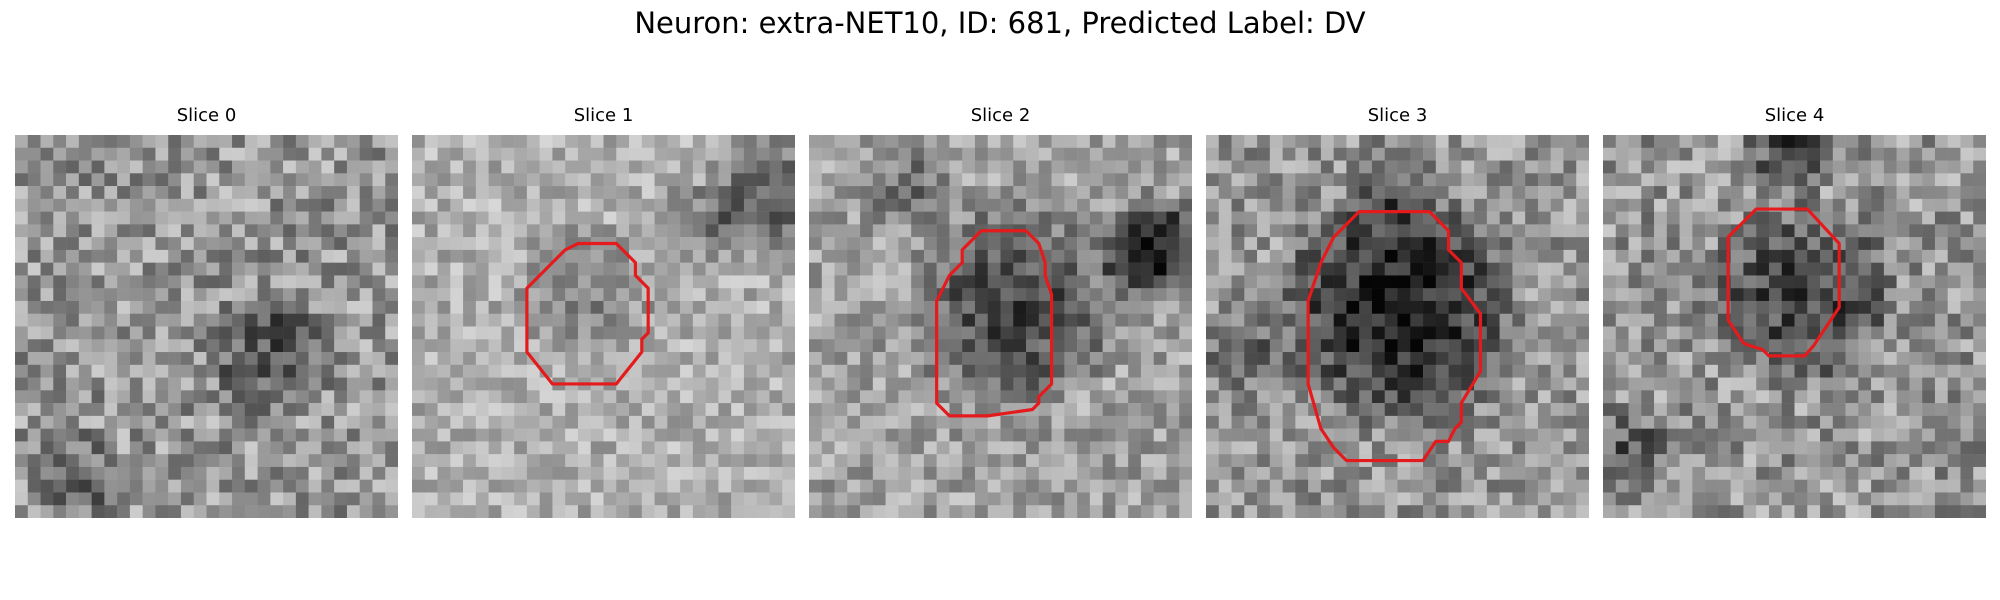  What do you see at coordinates (206, 115) in the screenshot?
I see `slice-title-0: Slice 0` at bounding box center [206, 115].